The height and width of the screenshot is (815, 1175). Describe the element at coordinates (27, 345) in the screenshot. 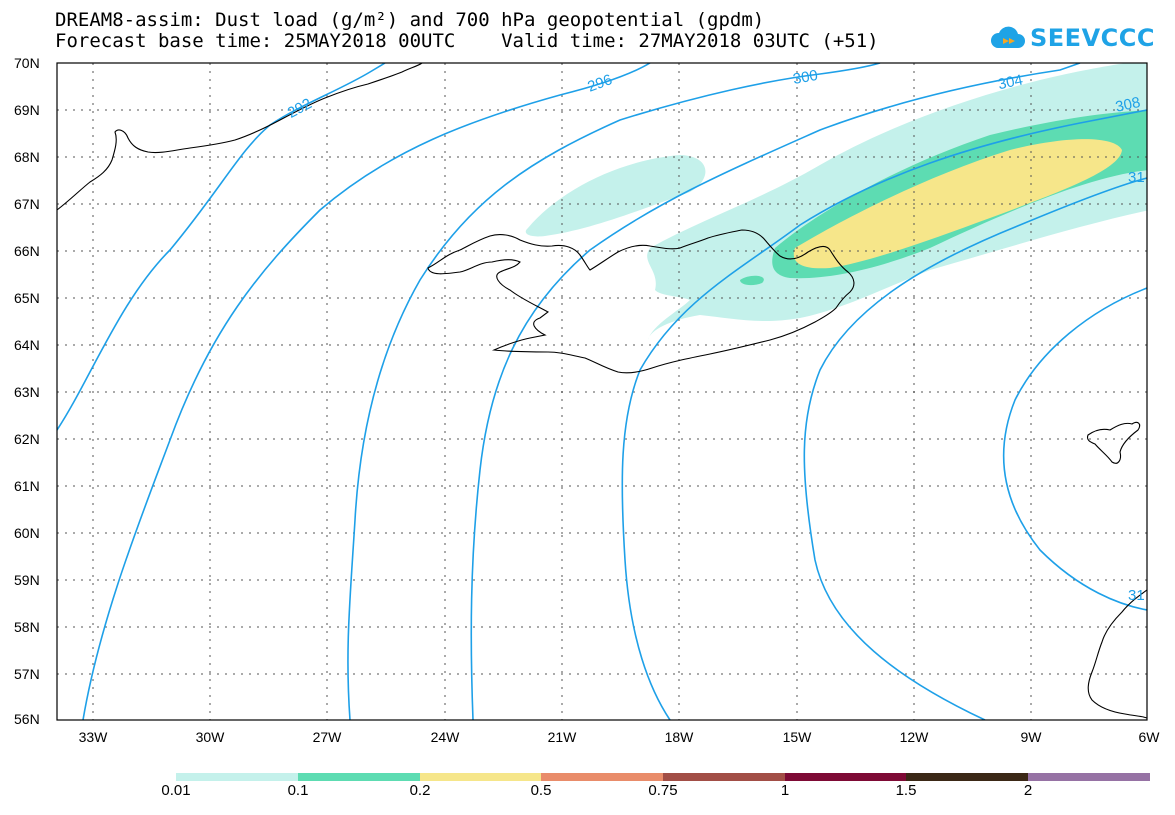

I see `lat-label: 64N` at that location.